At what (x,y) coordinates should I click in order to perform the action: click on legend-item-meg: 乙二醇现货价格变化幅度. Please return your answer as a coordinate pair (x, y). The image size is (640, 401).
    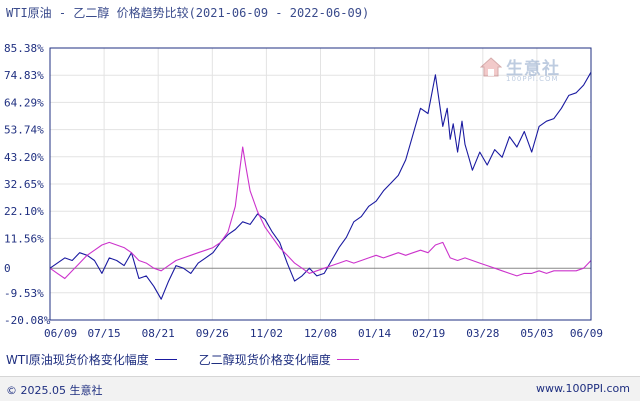
    Looking at the image, I should click on (279, 359).